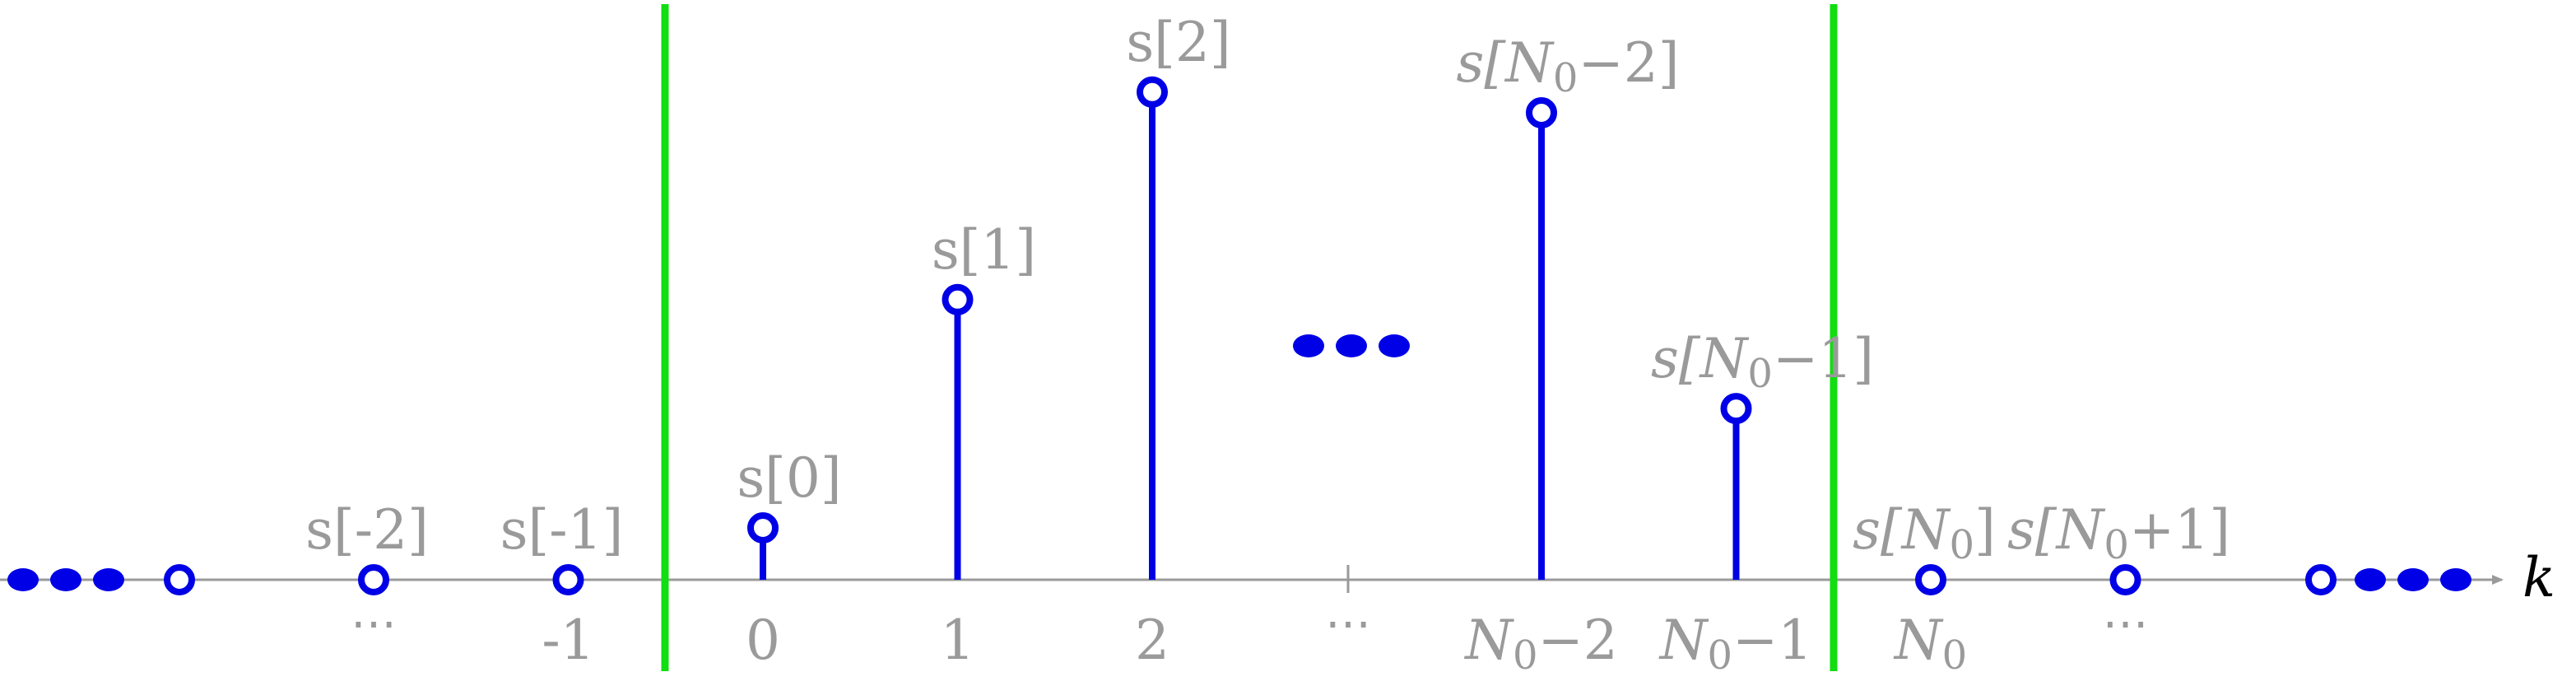 This screenshot has width=2576, height=700. Describe the element at coordinates (1568, 355) in the screenshot. I see `sample-s-N0-2: s[N0−2] N0−2` at that location.